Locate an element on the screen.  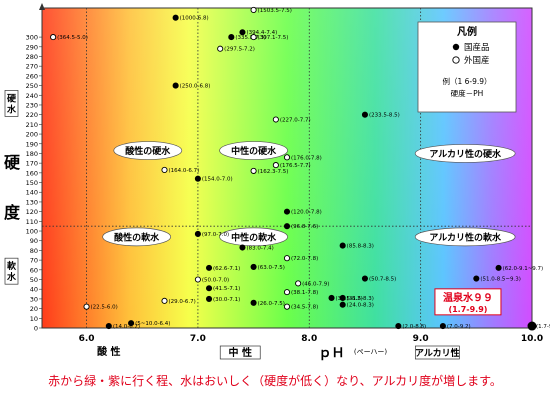
zone-label: 酸性の軟水 is located at coordinates (137, 237).